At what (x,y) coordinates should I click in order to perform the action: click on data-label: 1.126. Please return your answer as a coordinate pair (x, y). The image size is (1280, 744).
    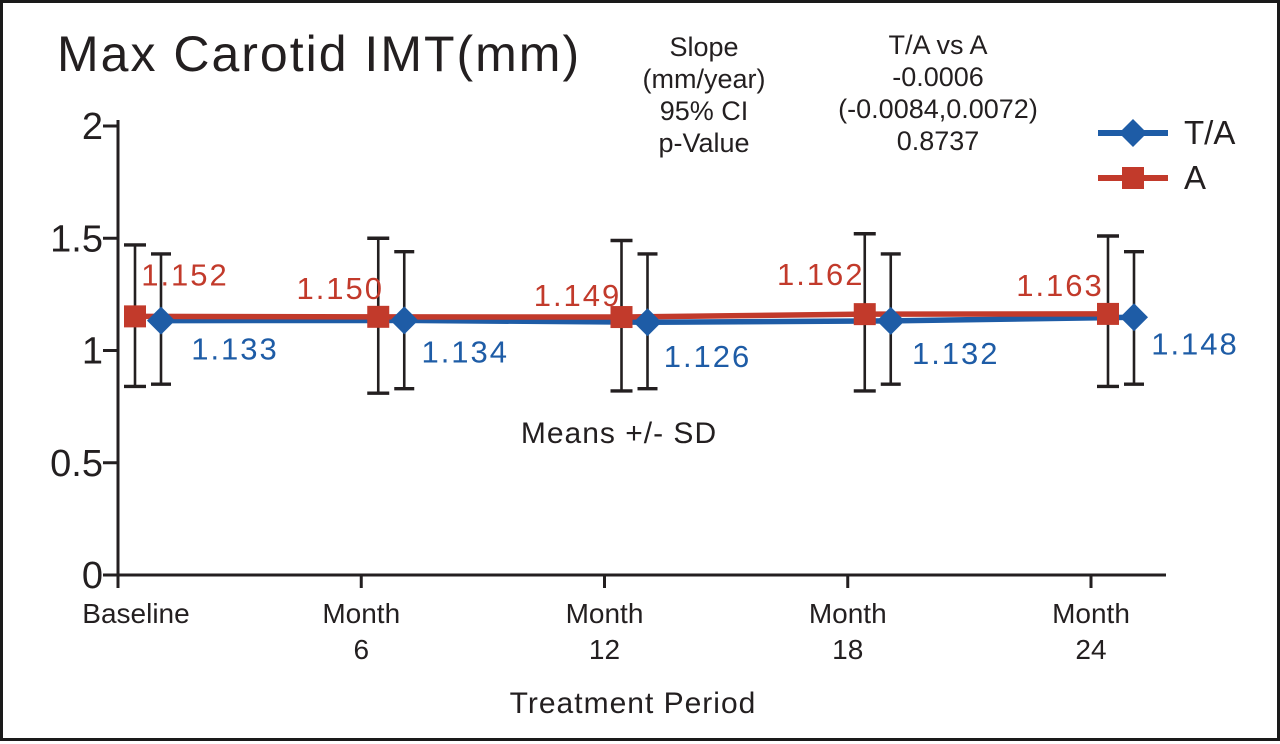
    Looking at the image, I should click on (708, 356).